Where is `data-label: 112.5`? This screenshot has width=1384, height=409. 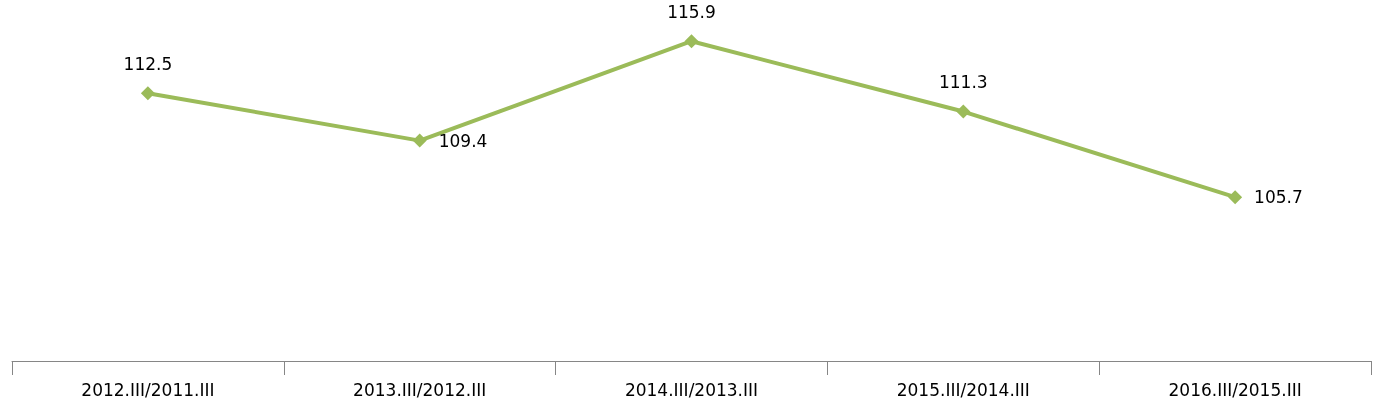 data-label: 112.5 is located at coordinates (148, 63).